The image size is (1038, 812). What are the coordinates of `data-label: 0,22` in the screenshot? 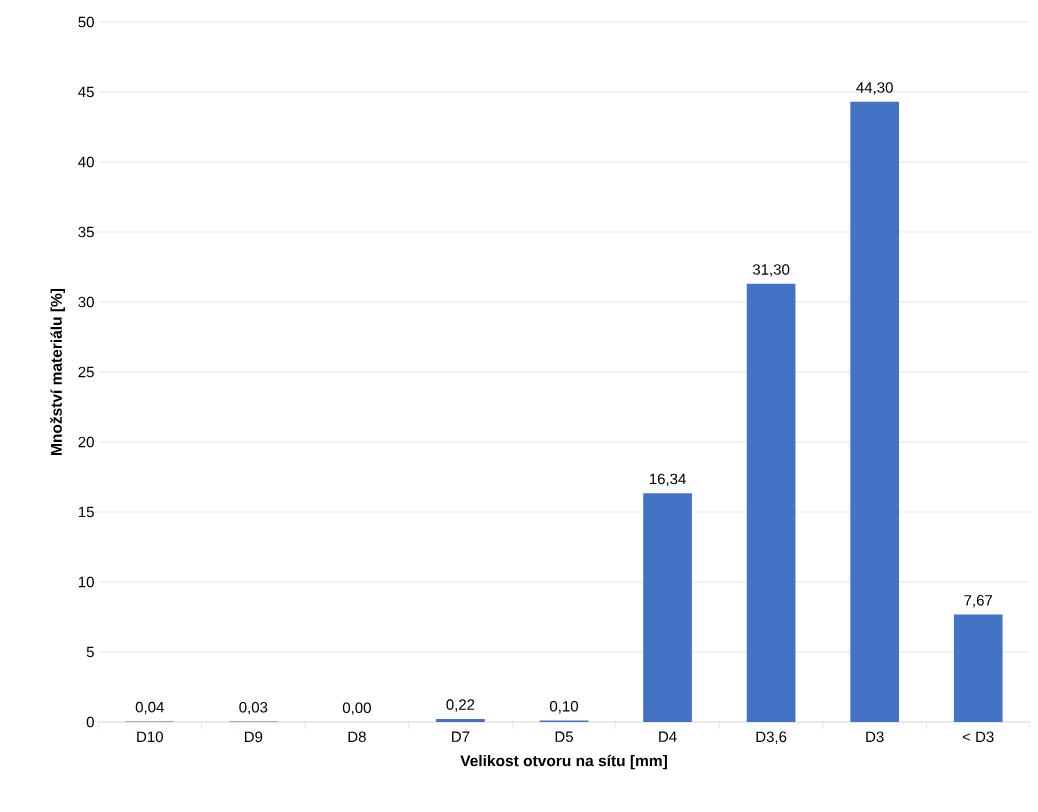 It's located at (460, 705).